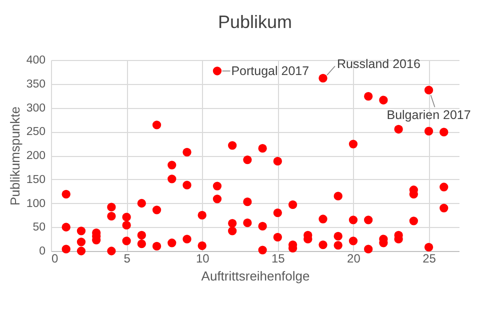 The width and height of the screenshot is (499, 323). I want to click on x-tick-label: 15, so click(278, 259).